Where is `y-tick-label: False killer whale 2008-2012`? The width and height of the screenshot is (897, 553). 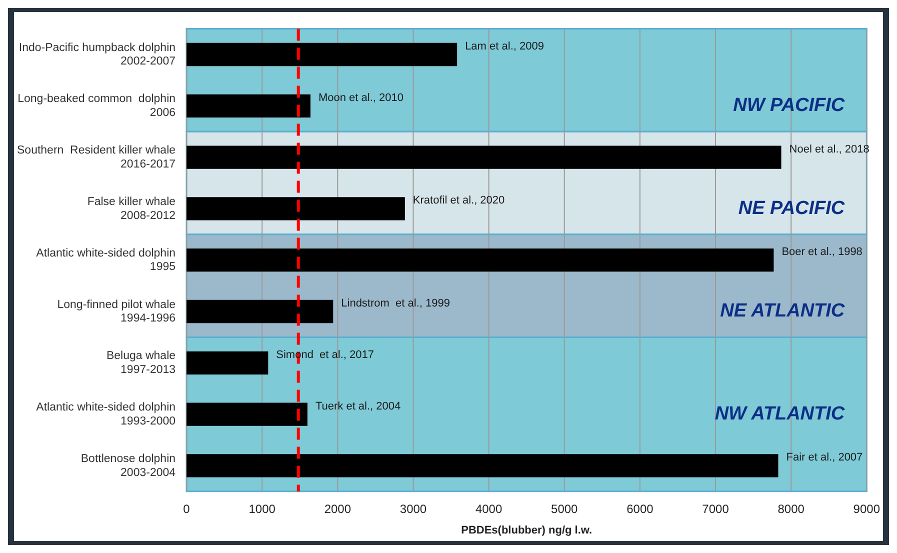
y-tick-label: False killer whale 2008-2012 is located at coordinates (131, 209).